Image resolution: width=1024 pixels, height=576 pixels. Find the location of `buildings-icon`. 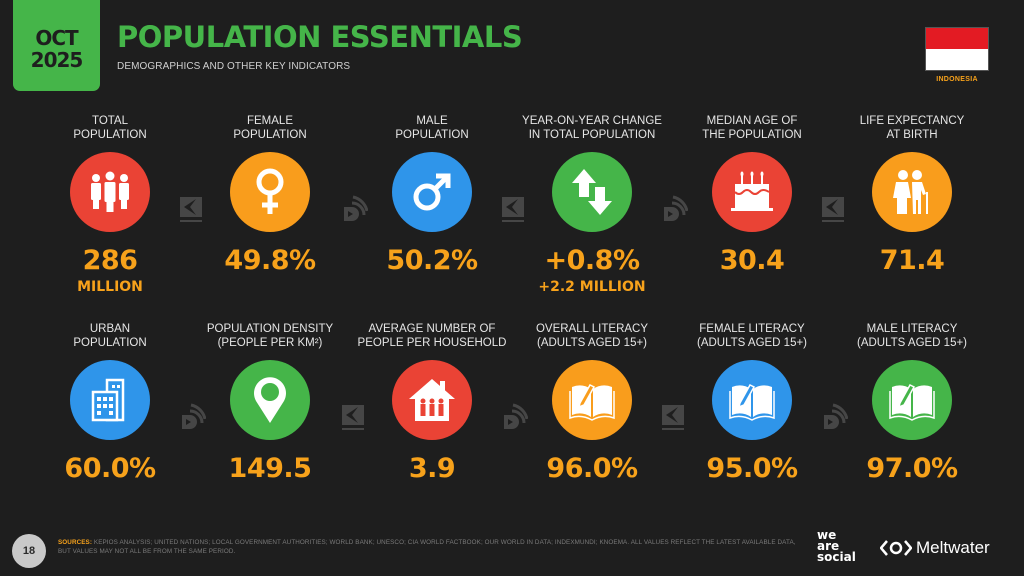

buildings-icon is located at coordinates (110, 400).